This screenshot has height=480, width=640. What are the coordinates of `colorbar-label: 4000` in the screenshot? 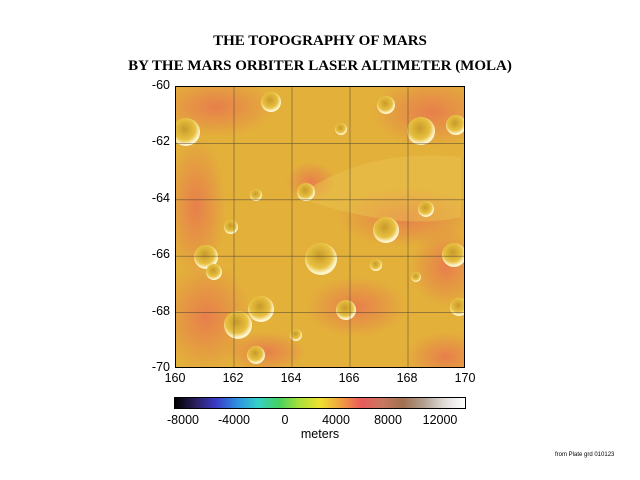 It's located at (336, 420).